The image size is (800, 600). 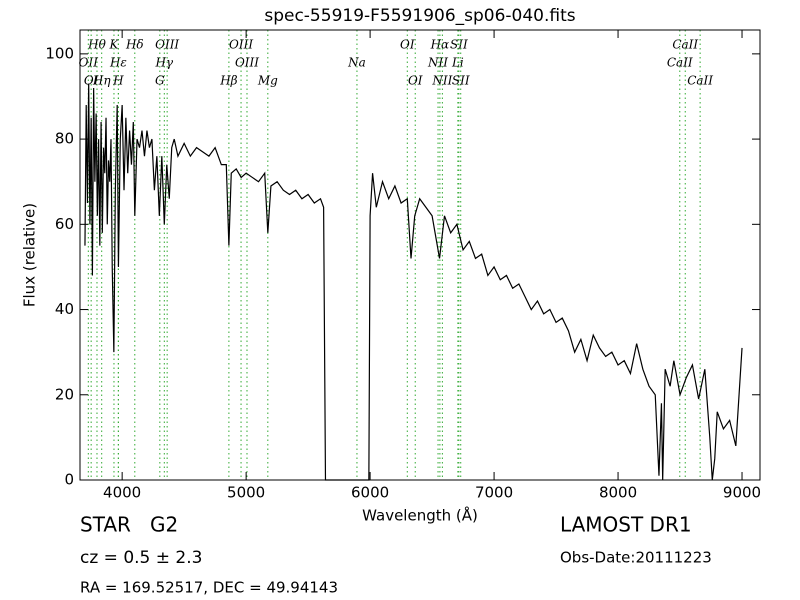 What do you see at coordinates (134, 45) in the screenshot?
I see `spectral-line-label: Hδ` at bounding box center [134, 45].